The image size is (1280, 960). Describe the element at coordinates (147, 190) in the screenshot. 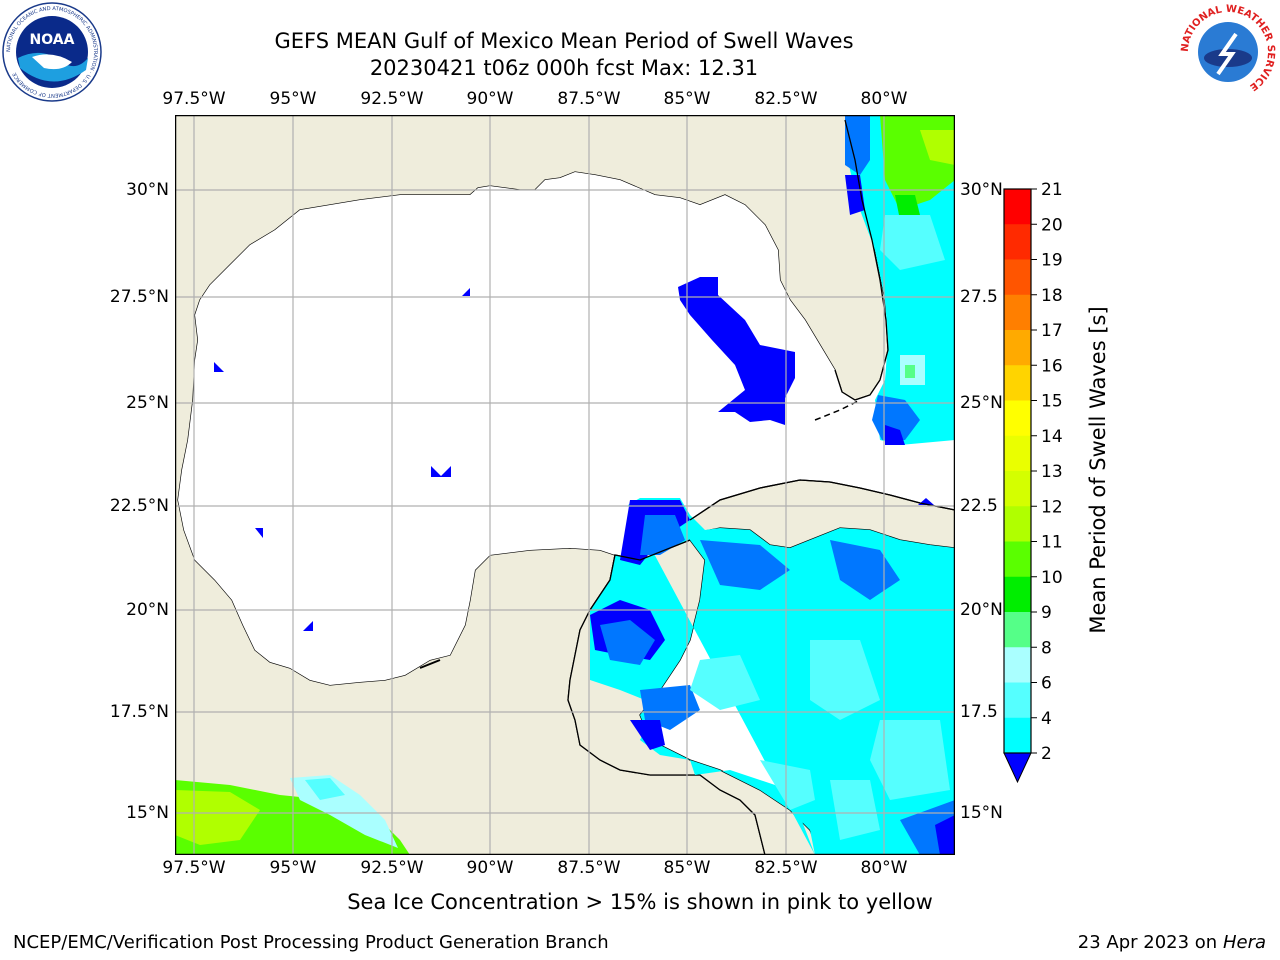

I see `lat-tick-left: 30°N` at that location.